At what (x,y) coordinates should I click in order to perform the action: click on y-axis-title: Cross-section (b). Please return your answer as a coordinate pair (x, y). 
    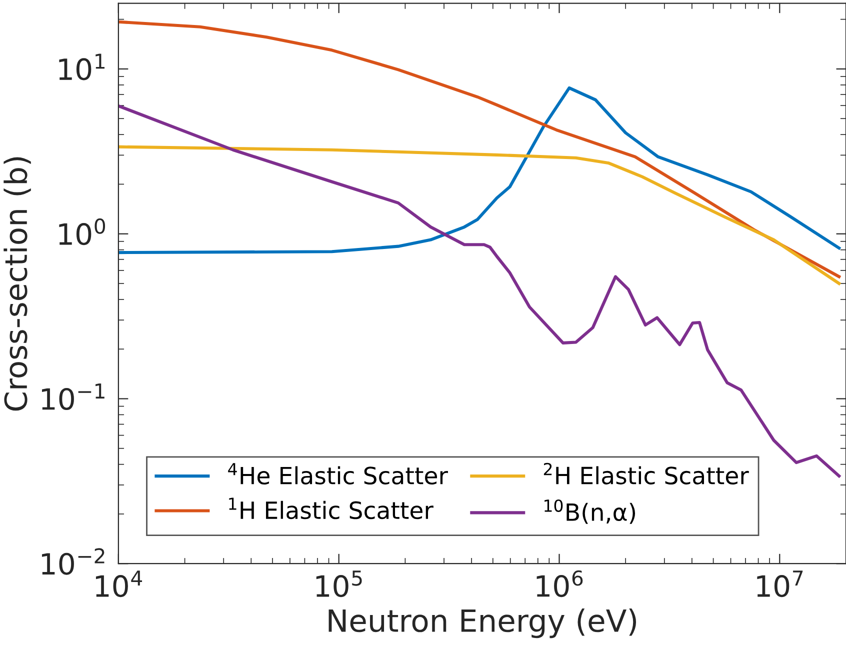
    Looking at the image, I should click on (17, 284).